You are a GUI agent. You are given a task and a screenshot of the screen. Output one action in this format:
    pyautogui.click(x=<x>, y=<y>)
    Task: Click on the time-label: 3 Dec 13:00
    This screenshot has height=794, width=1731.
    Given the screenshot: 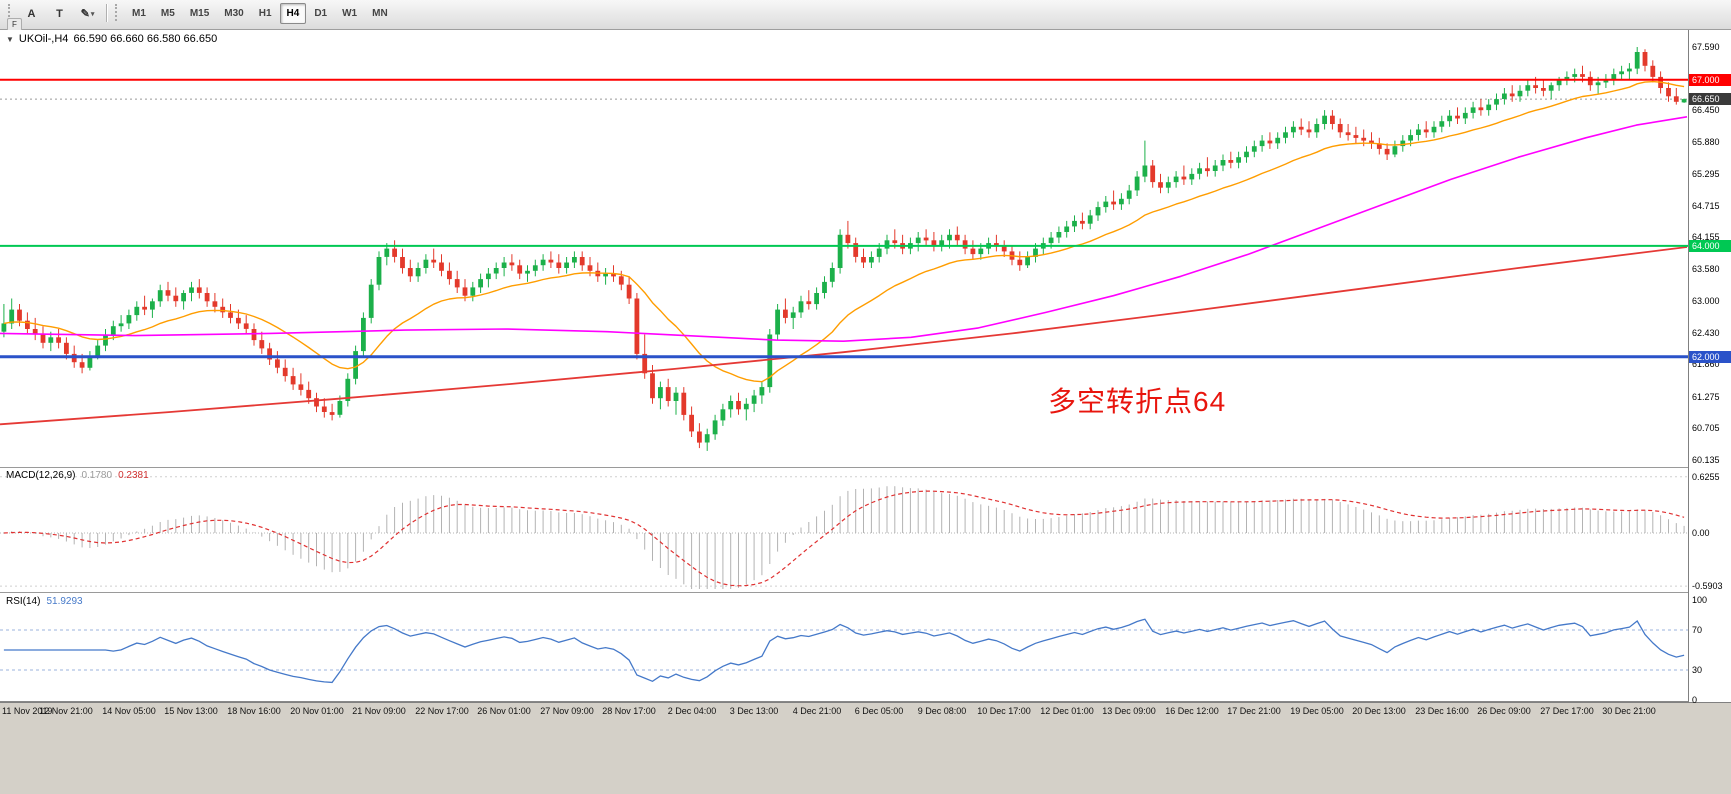 What is the action you would take?
    pyautogui.click(x=754, y=711)
    